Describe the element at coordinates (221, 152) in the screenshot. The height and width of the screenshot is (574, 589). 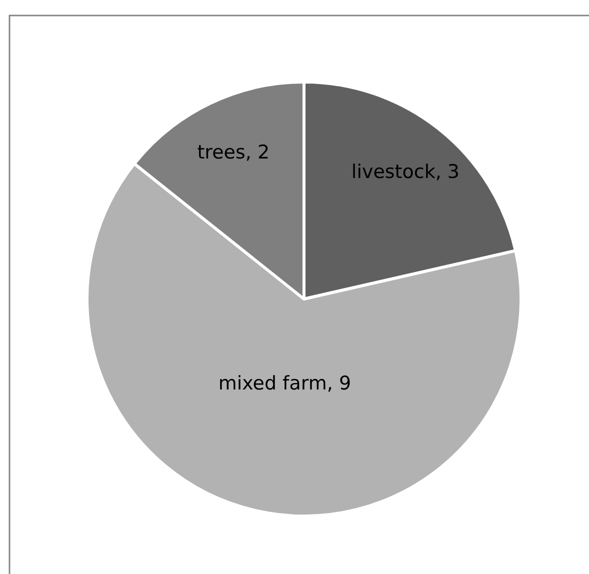
I see `slice-label: trees` at that location.